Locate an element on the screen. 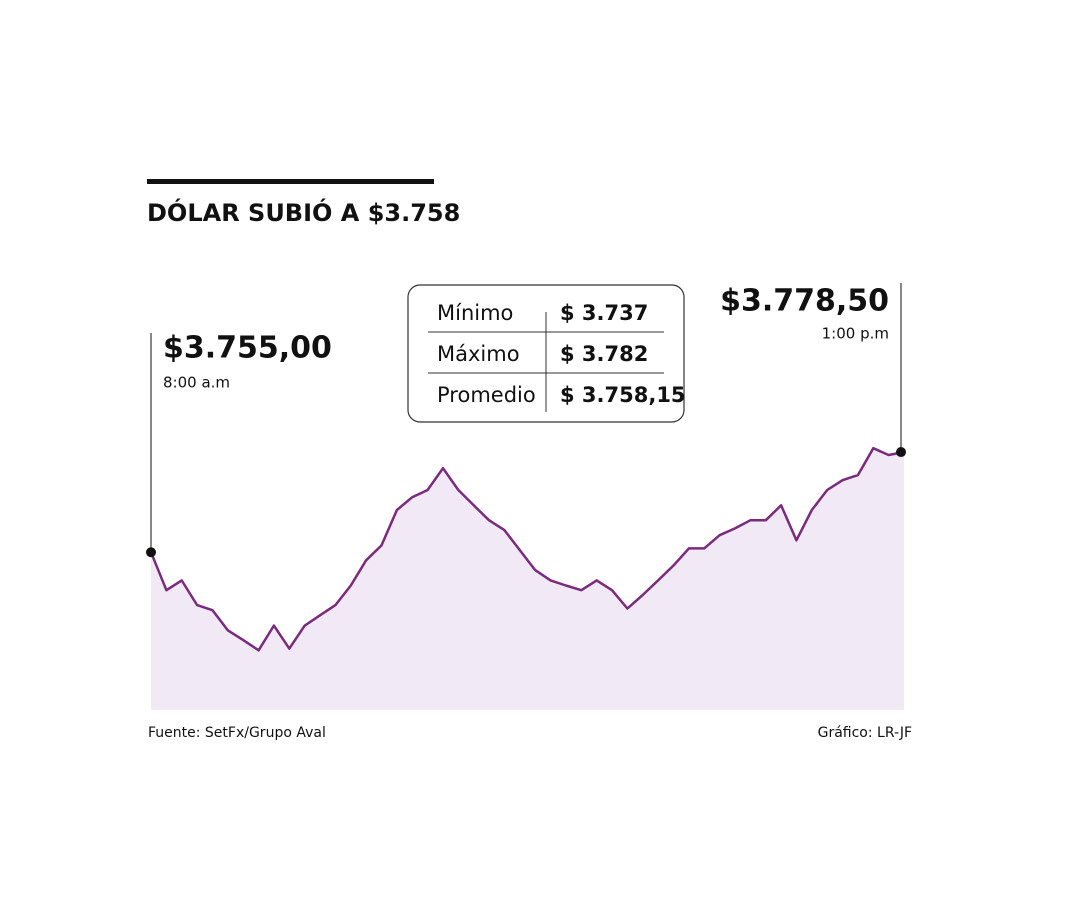 The image size is (1080, 900). stat-name: Mínimo is located at coordinates (475, 313).